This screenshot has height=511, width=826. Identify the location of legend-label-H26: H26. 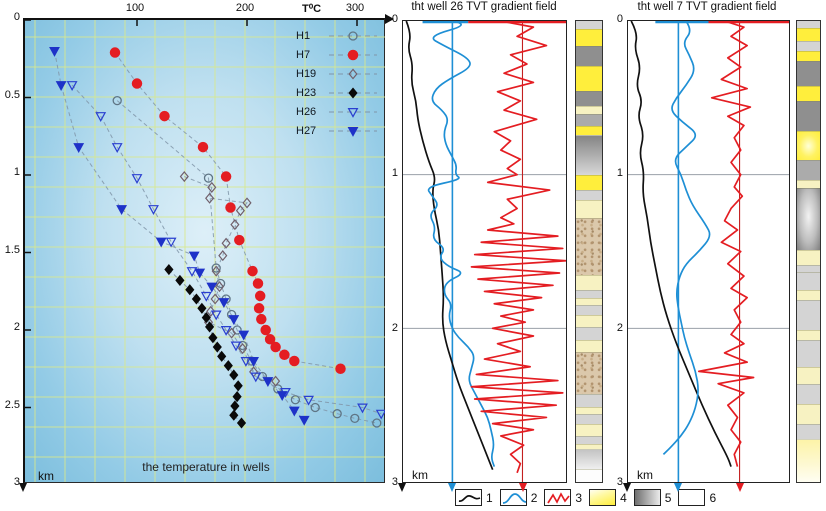
(306, 111).